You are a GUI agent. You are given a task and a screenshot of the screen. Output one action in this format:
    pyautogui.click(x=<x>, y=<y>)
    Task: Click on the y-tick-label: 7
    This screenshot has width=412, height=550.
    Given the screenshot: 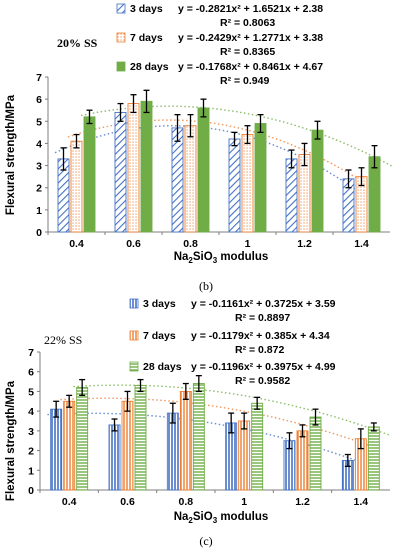 What is the action you would take?
    pyautogui.click(x=39, y=78)
    